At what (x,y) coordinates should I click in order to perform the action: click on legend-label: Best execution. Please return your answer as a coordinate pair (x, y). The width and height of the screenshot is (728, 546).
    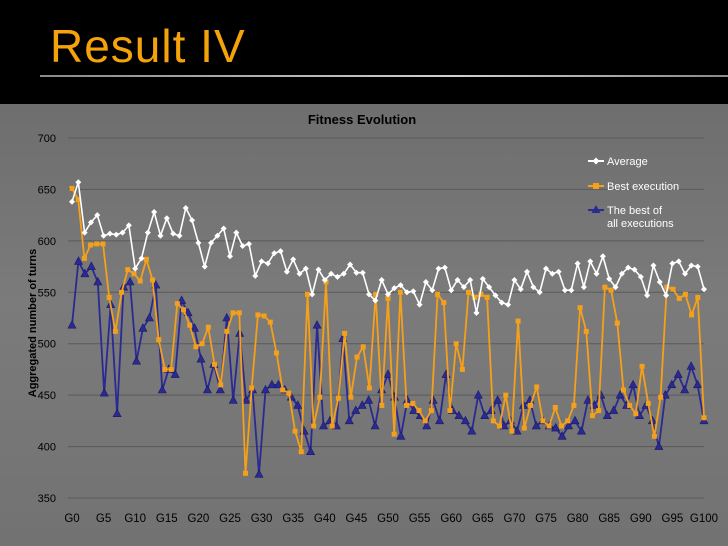
    Looking at the image, I should click on (643, 187).